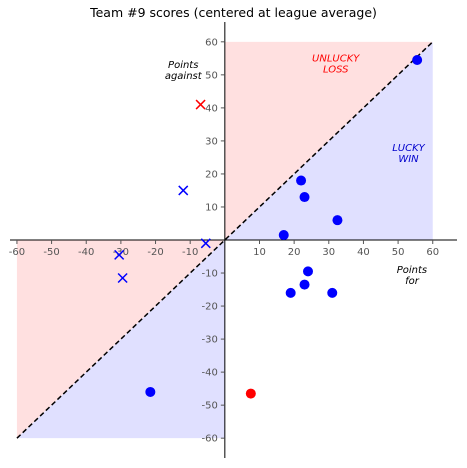  I want to click on x-tick-label: 30, so click(328, 252).